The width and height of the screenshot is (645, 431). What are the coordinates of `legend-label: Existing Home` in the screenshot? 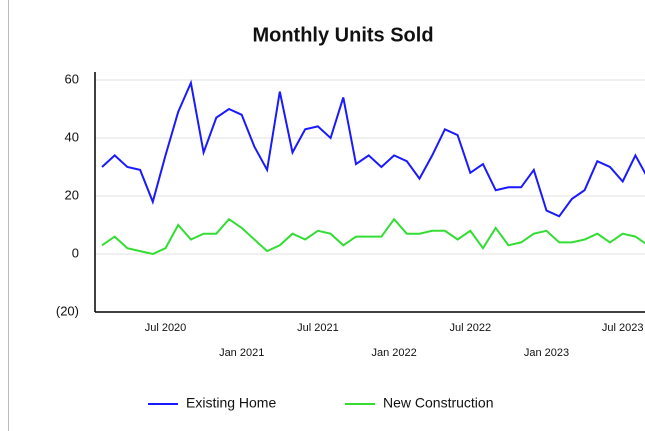 It's located at (231, 403).